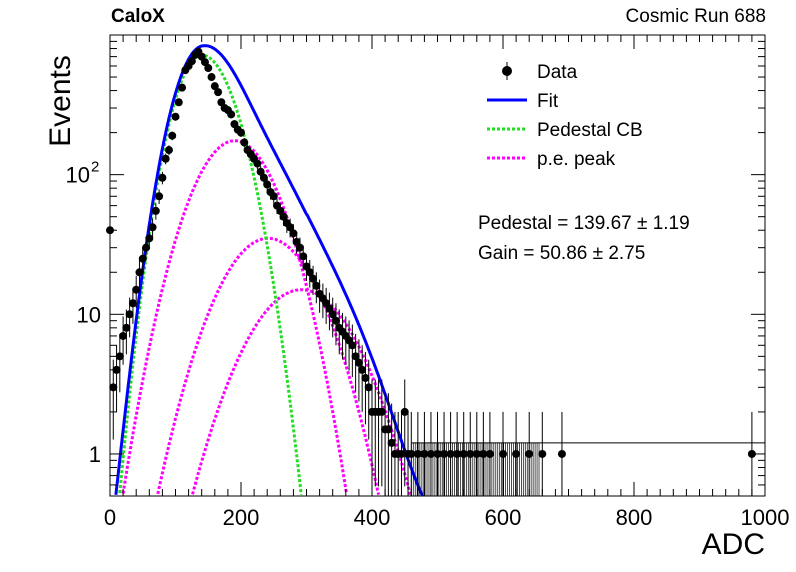  I want to click on legend-label: Fit, so click(548, 101).